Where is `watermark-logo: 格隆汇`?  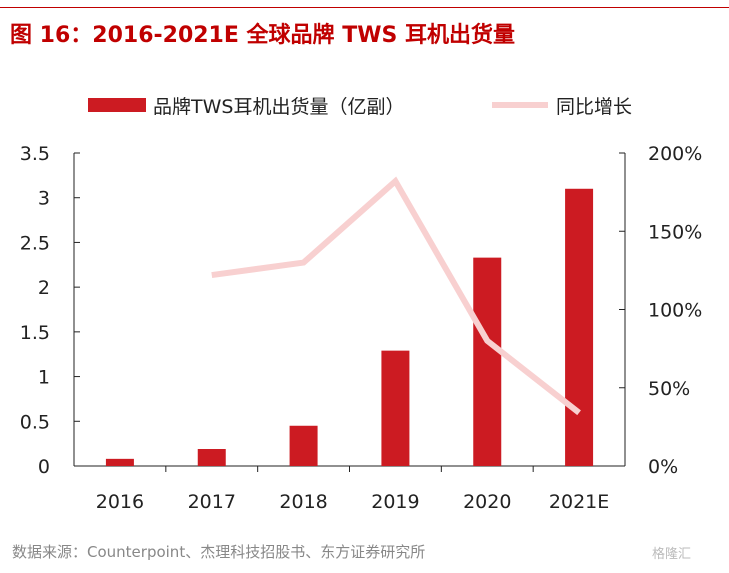
watermark-logo: 格隆汇 is located at coordinates (672, 554).